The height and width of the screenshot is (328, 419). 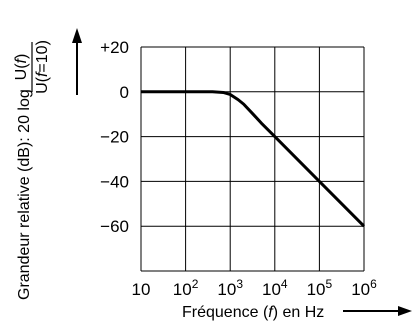 I want to click on y-axis-label: Grandeur relative (dB): 20 log, so click(x=24, y=194).